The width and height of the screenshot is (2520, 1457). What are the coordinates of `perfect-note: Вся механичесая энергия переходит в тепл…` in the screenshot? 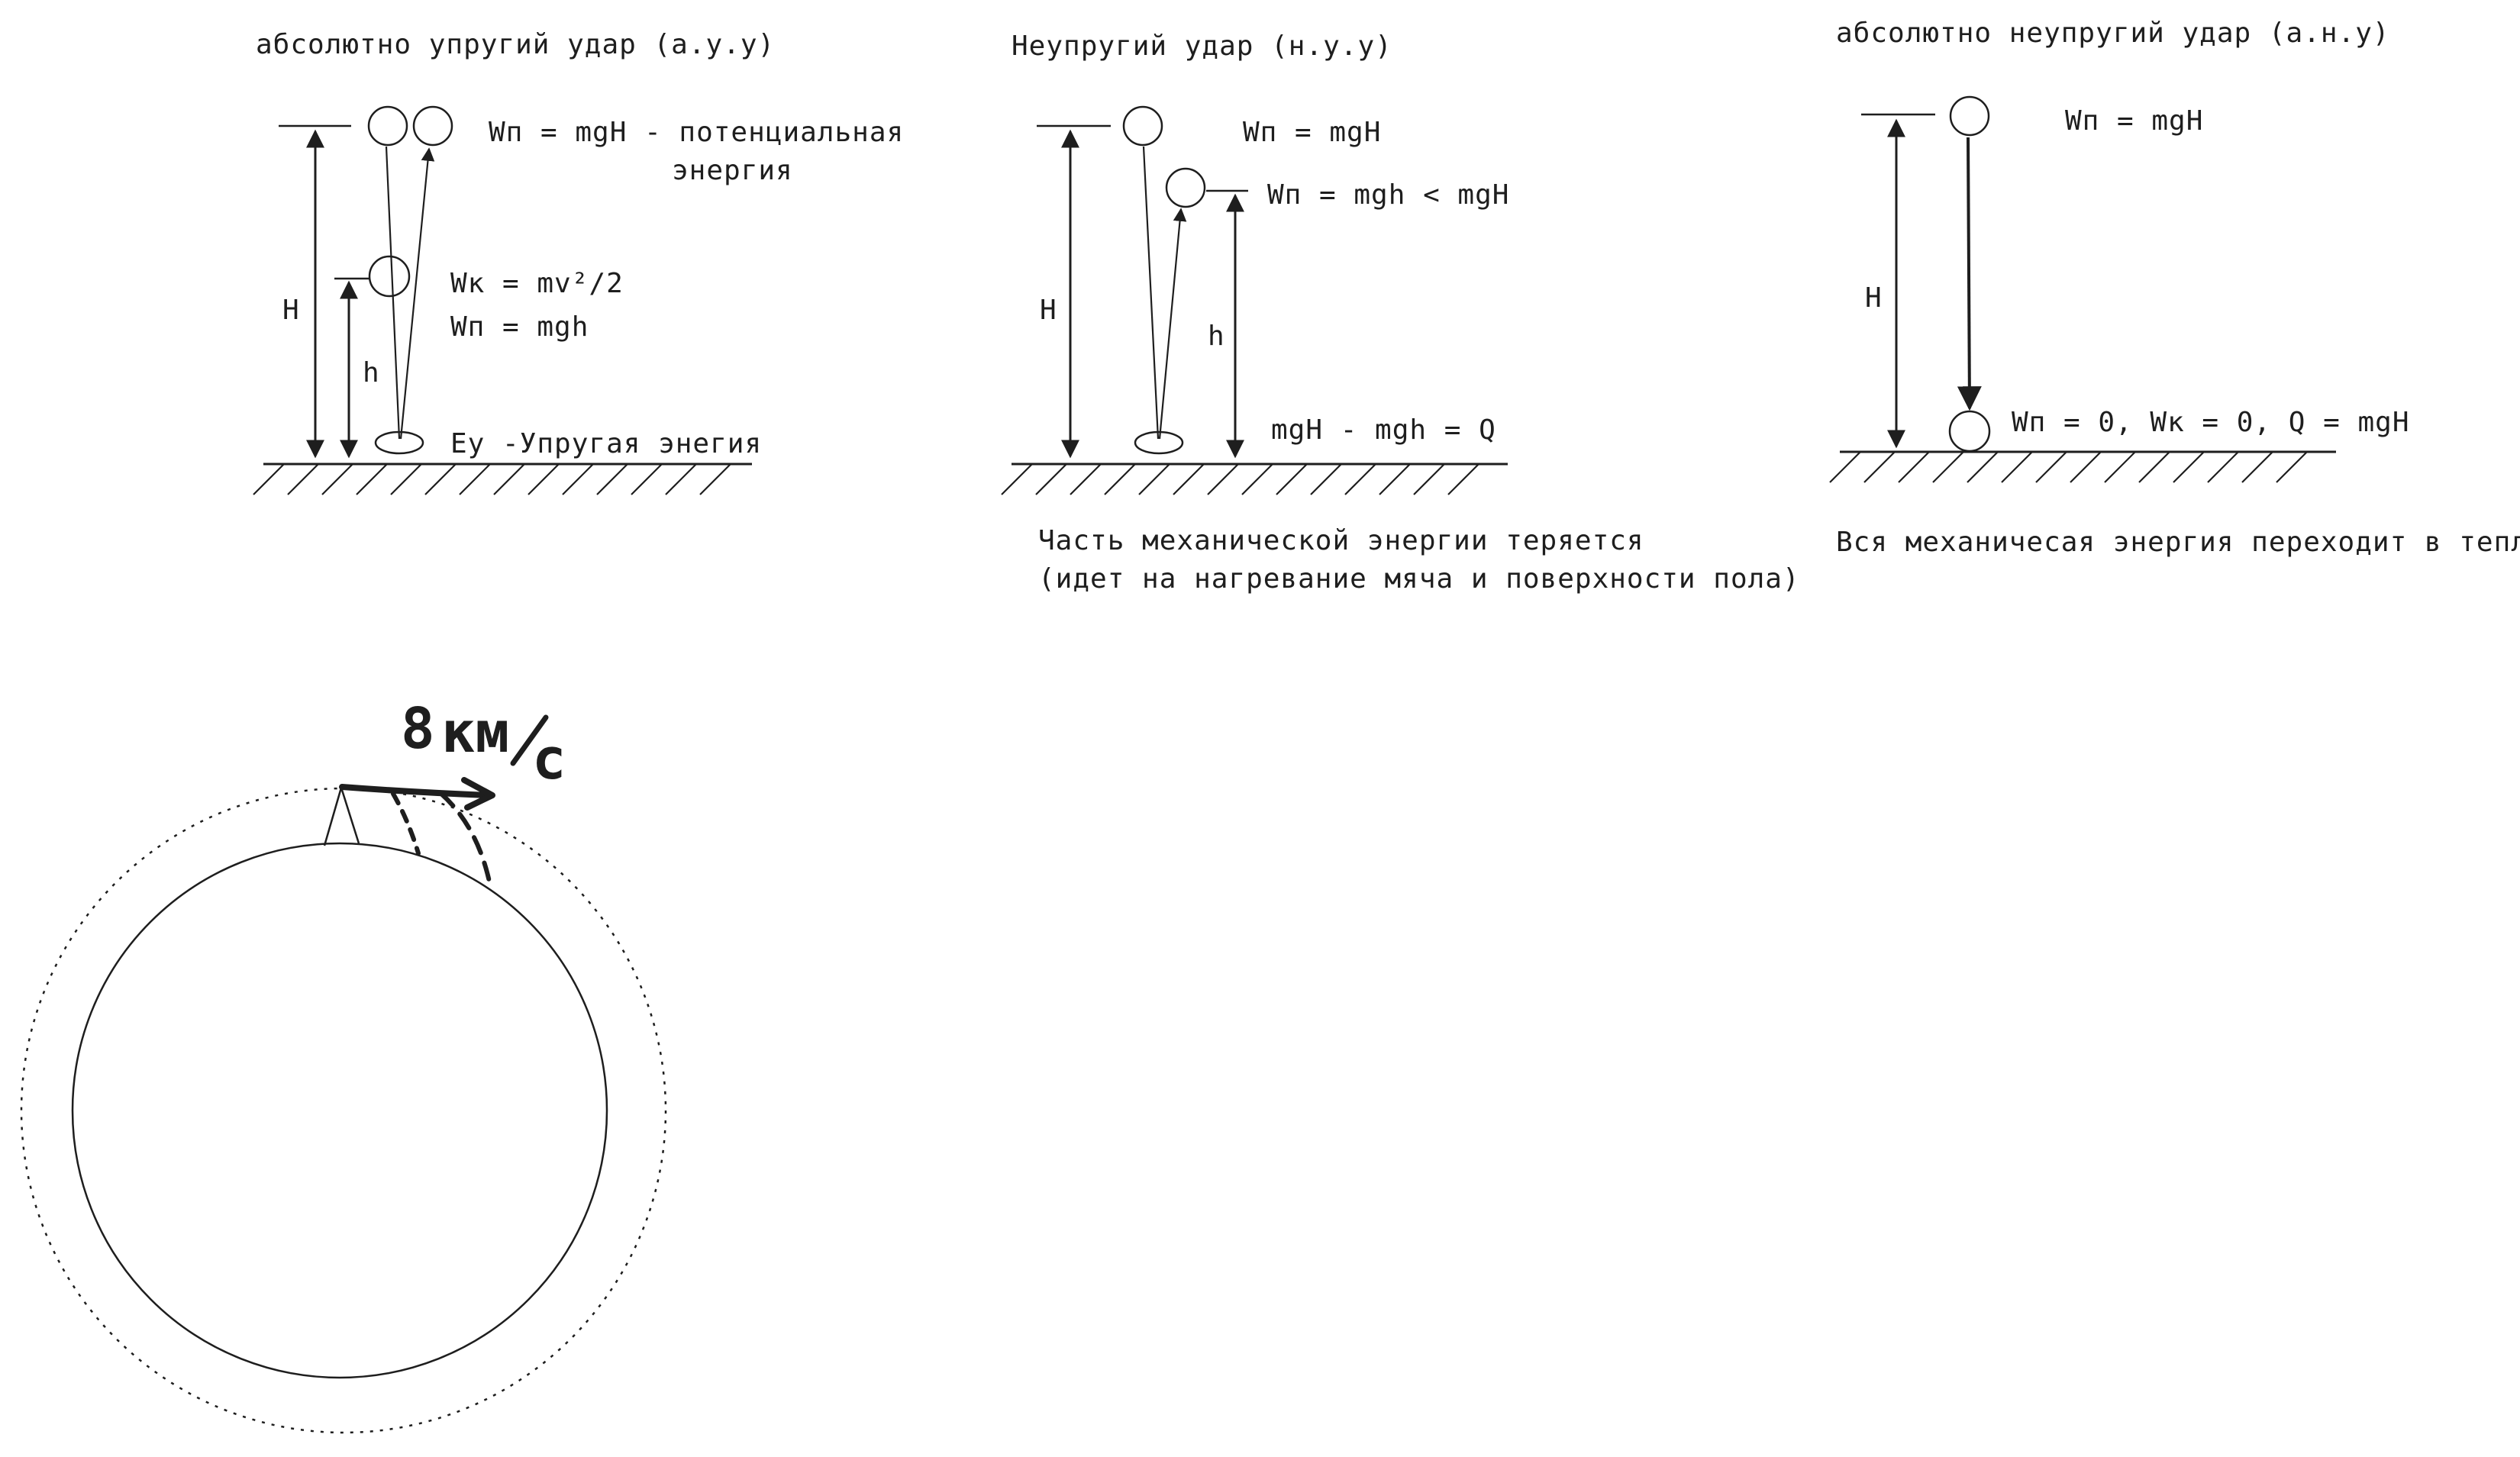 It's located at (2178, 542).